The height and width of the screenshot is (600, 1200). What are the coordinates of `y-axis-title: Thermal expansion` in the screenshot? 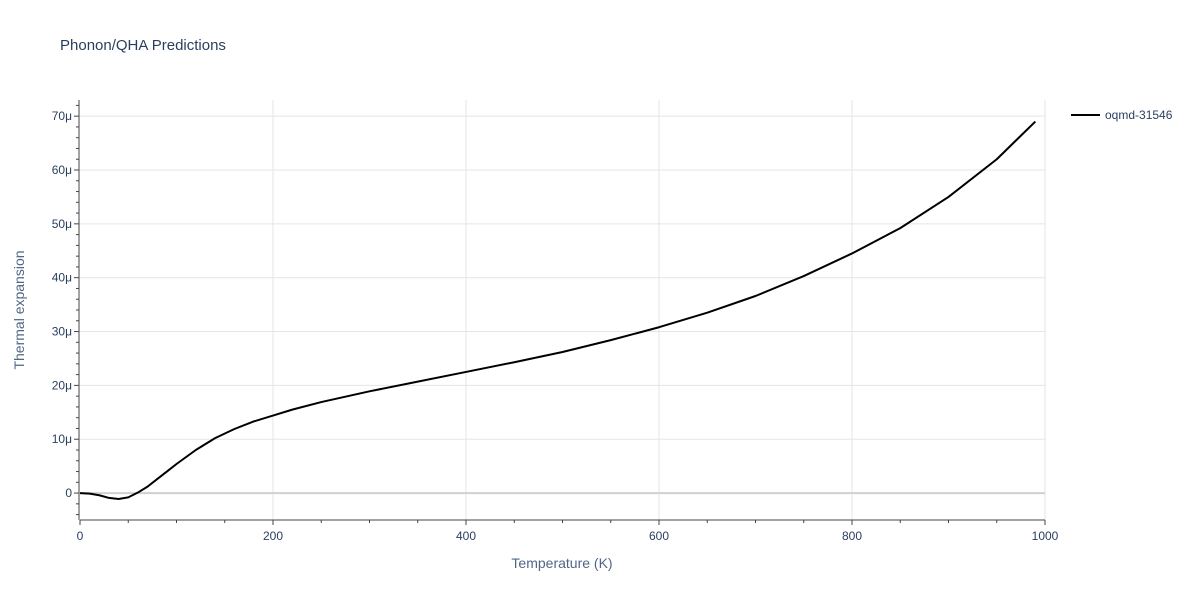 It's located at (19, 309).